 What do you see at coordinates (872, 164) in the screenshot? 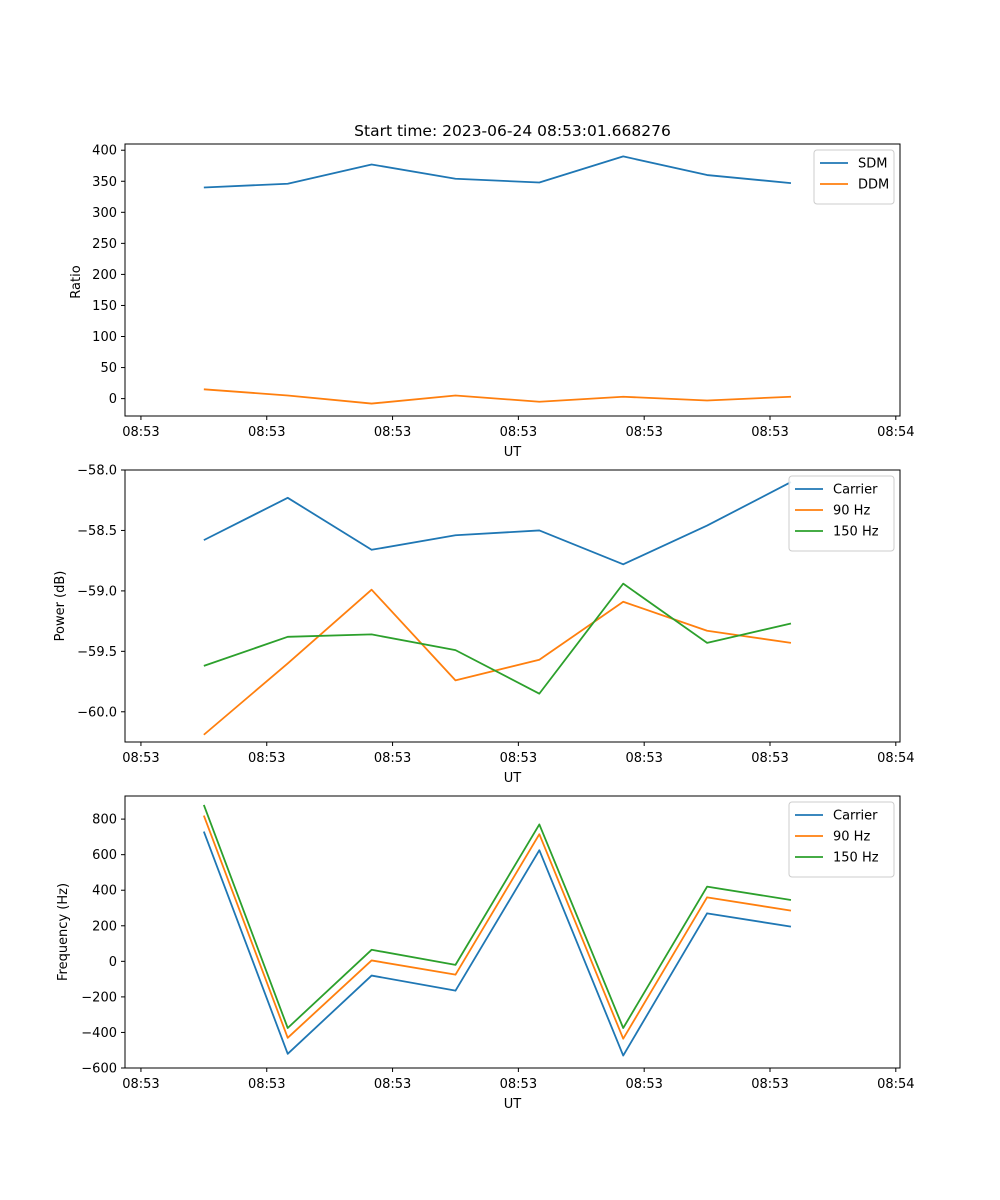
I see `legend-label: SDM` at bounding box center [872, 164].